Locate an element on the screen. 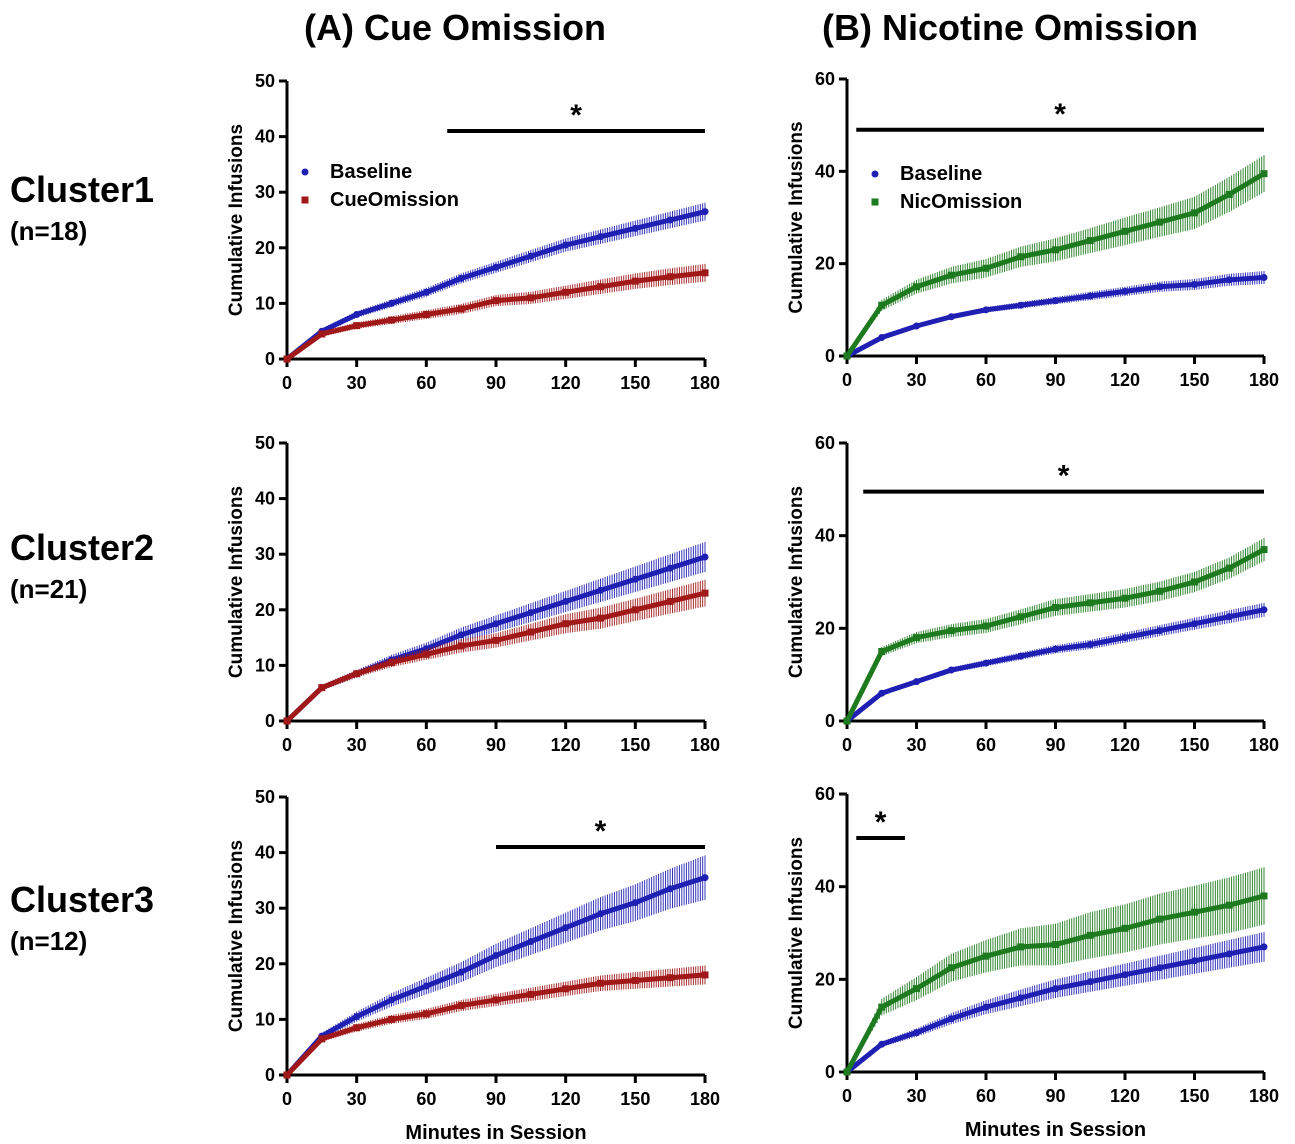  significance-star: * is located at coordinates (576, 115).